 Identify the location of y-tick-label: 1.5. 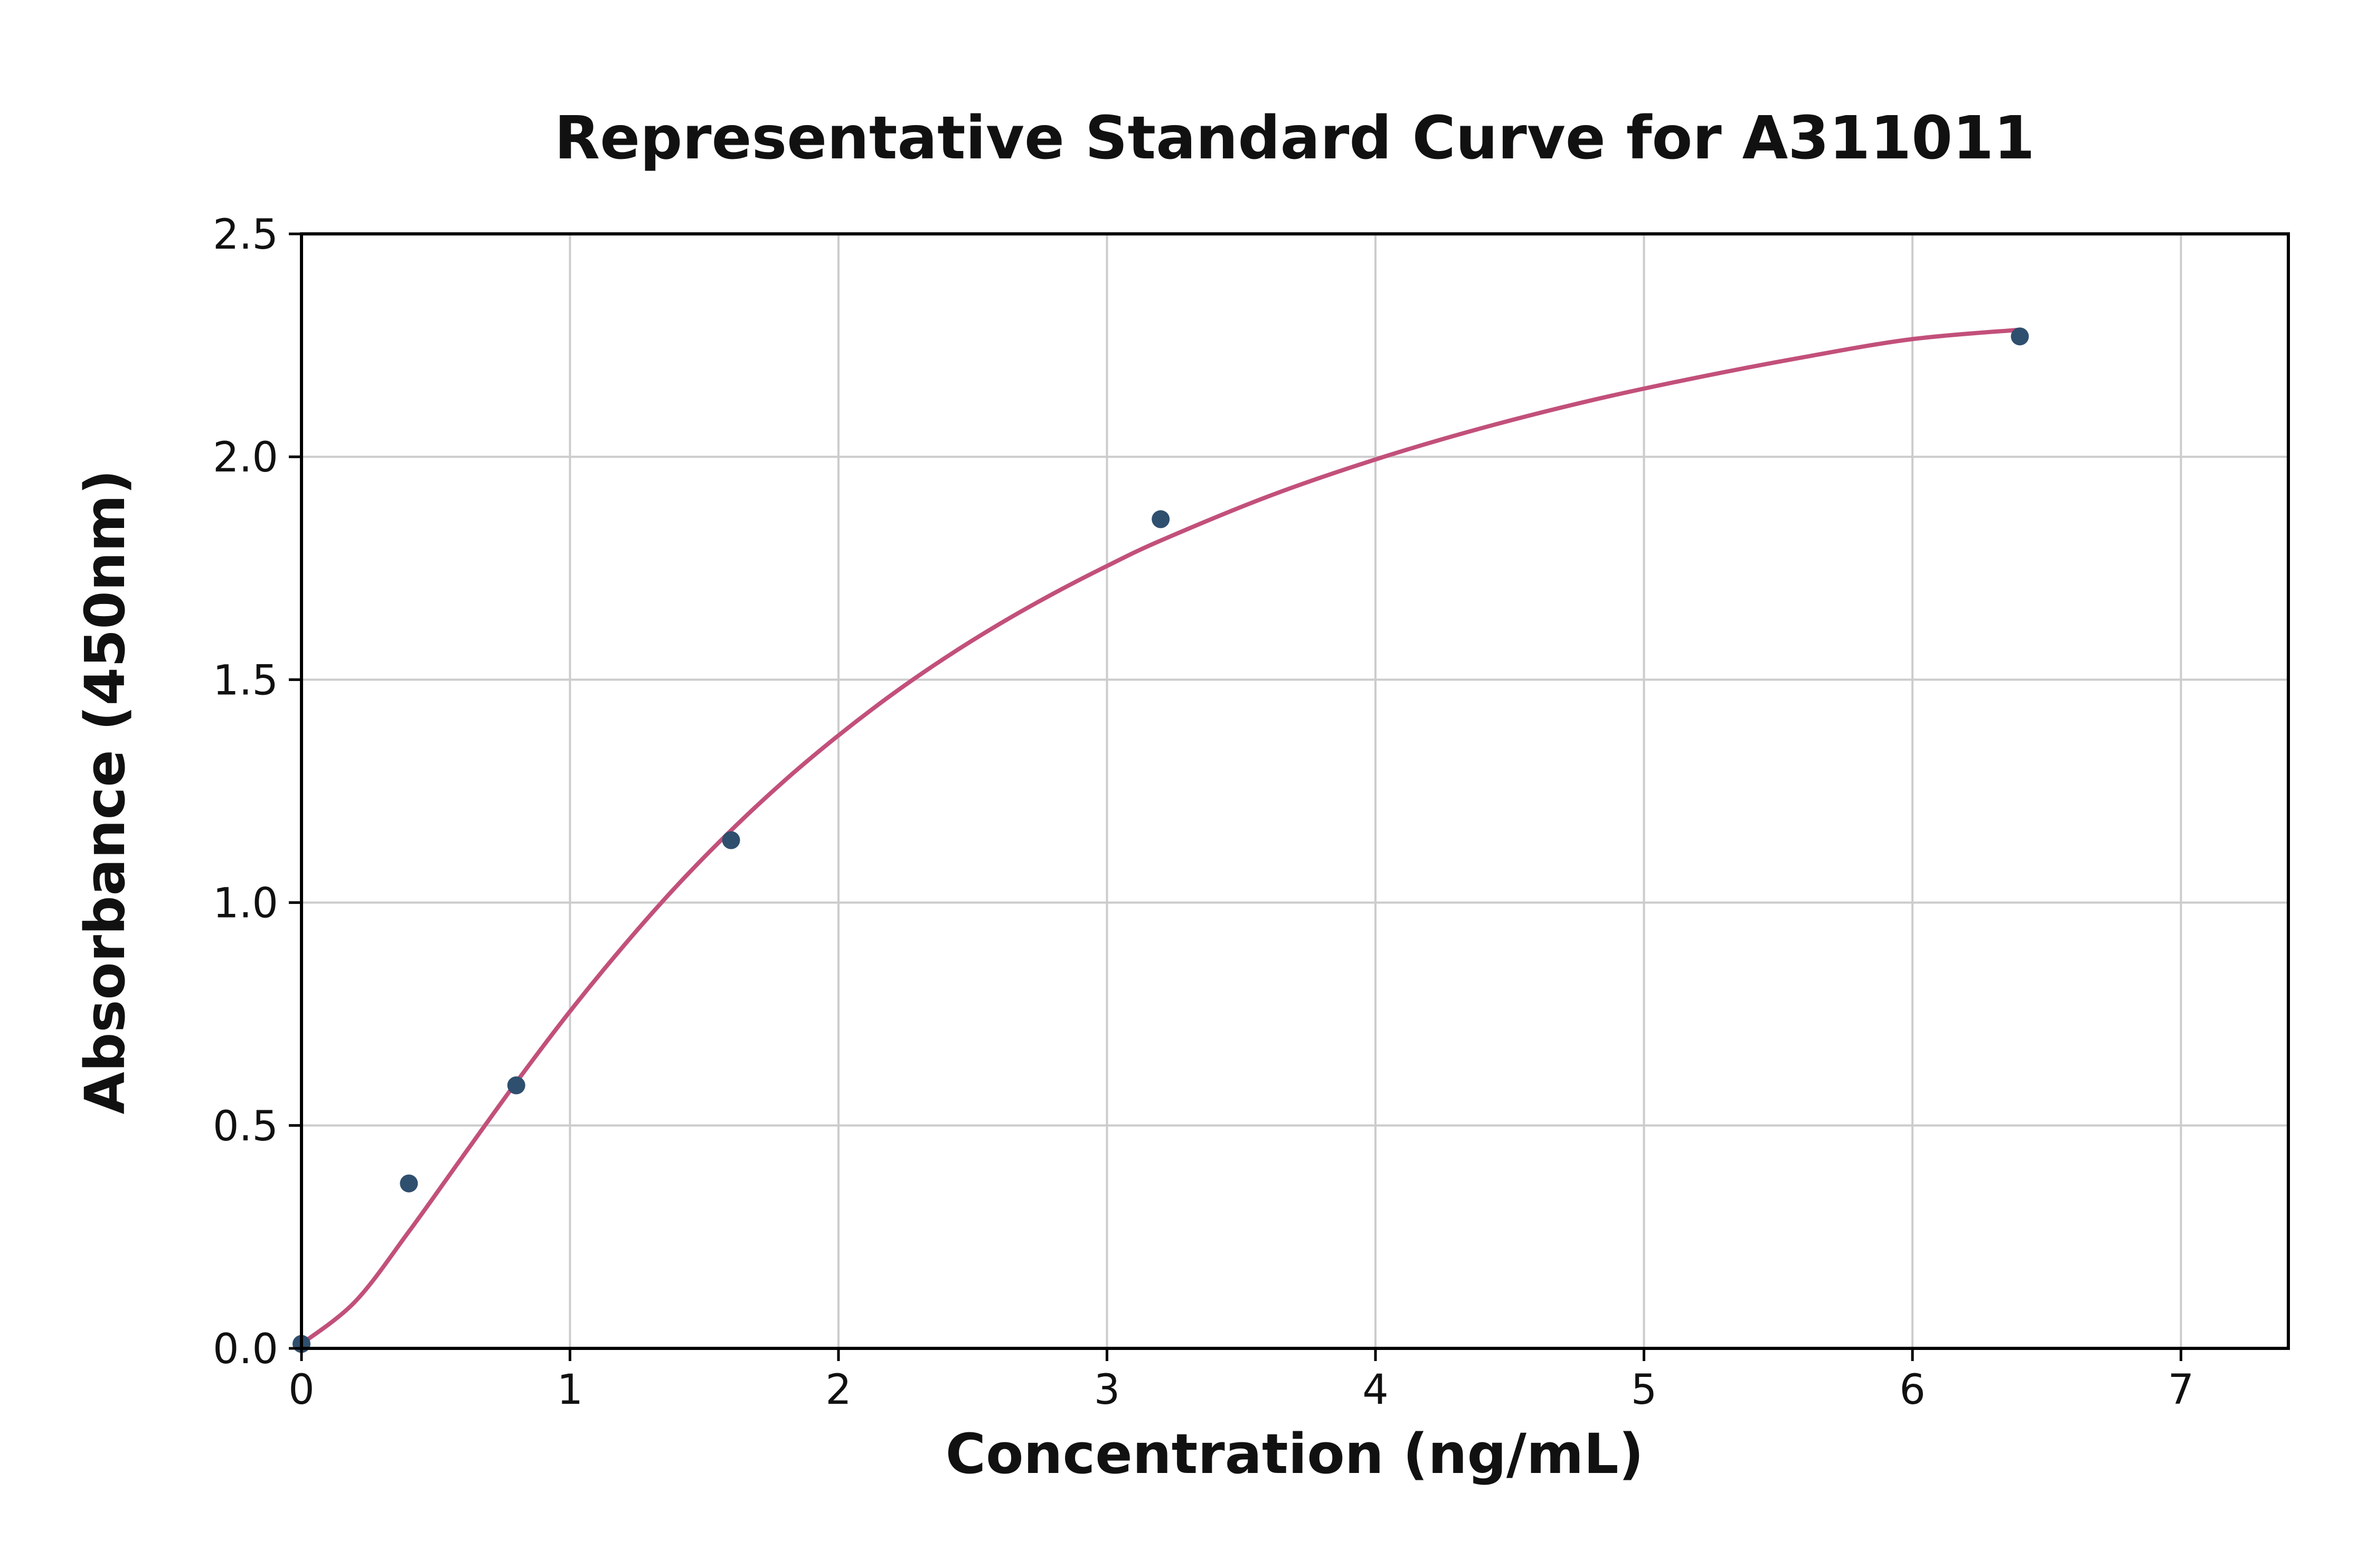
(246, 680).